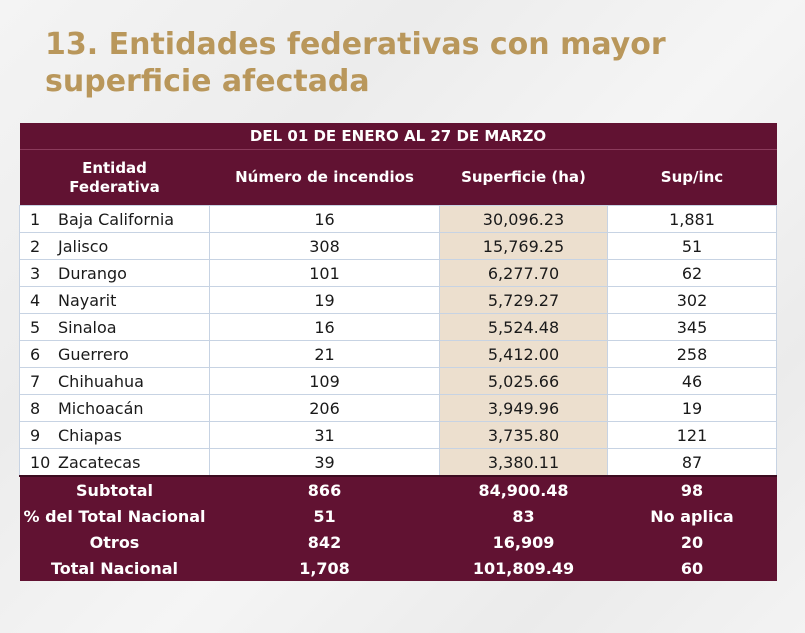 This screenshot has height=633, width=805. What do you see at coordinates (692, 568) in the screenshot?
I see `total-supinc: 60` at bounding box center [692, 568].